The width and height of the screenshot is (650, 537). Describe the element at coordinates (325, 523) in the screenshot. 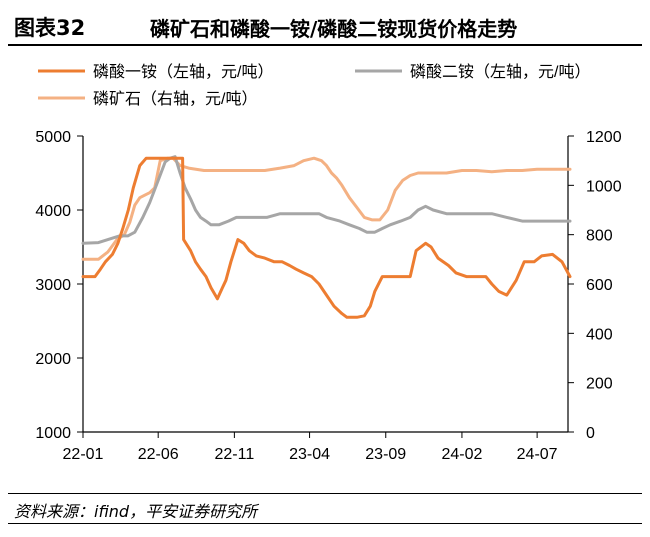

I see `footer-divider-bottom` at that location.